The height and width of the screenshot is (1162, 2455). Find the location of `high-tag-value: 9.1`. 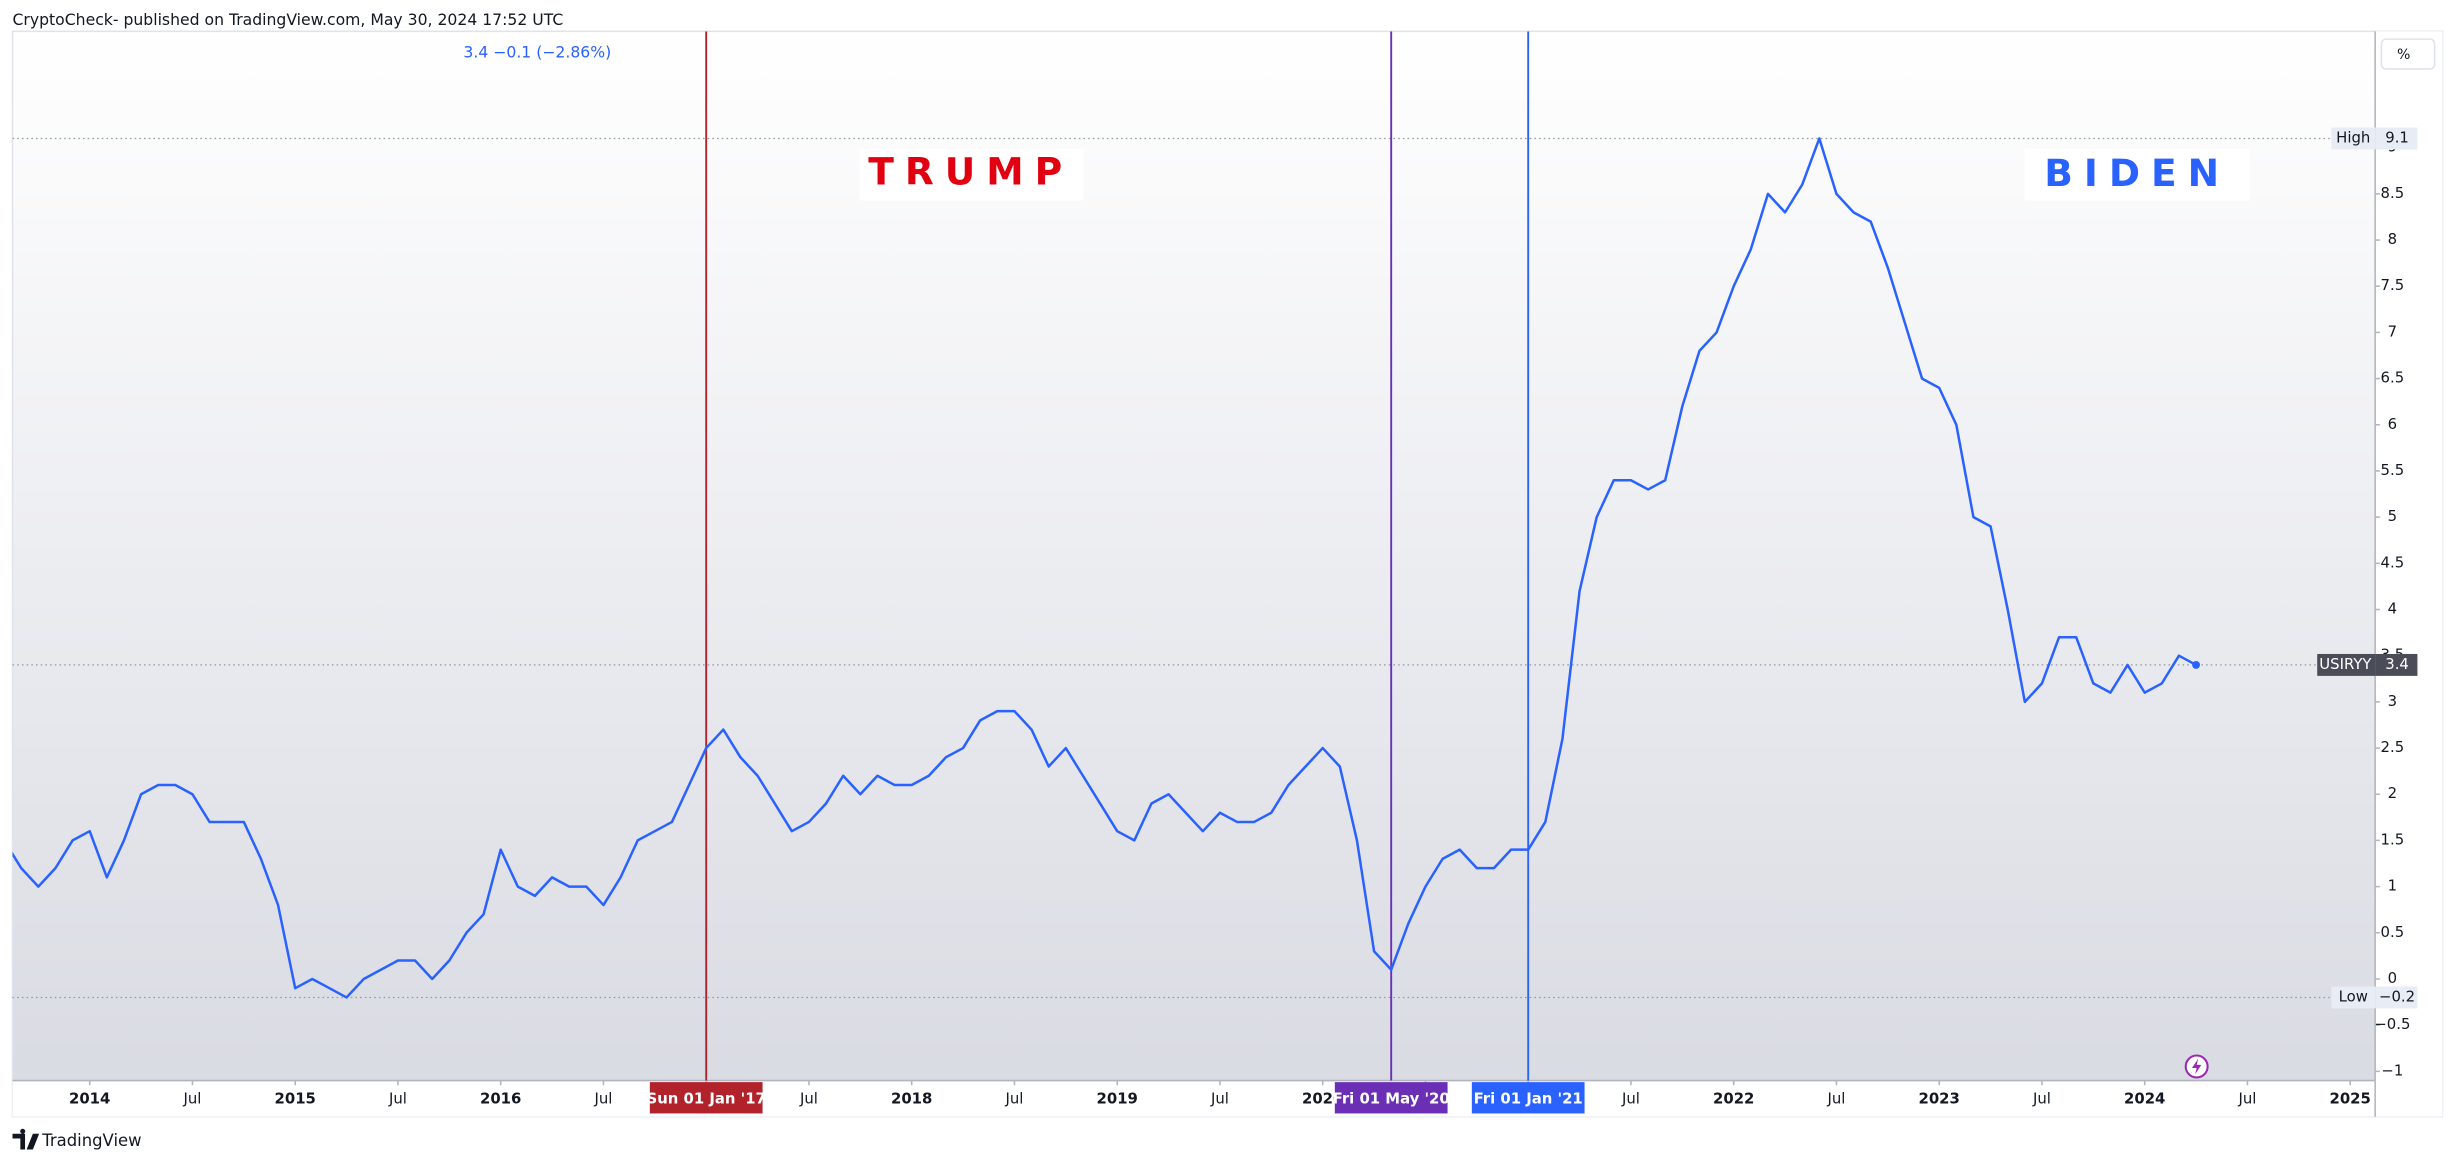

high-tag-value: 9.1 is located at coordinates (2397, 137).